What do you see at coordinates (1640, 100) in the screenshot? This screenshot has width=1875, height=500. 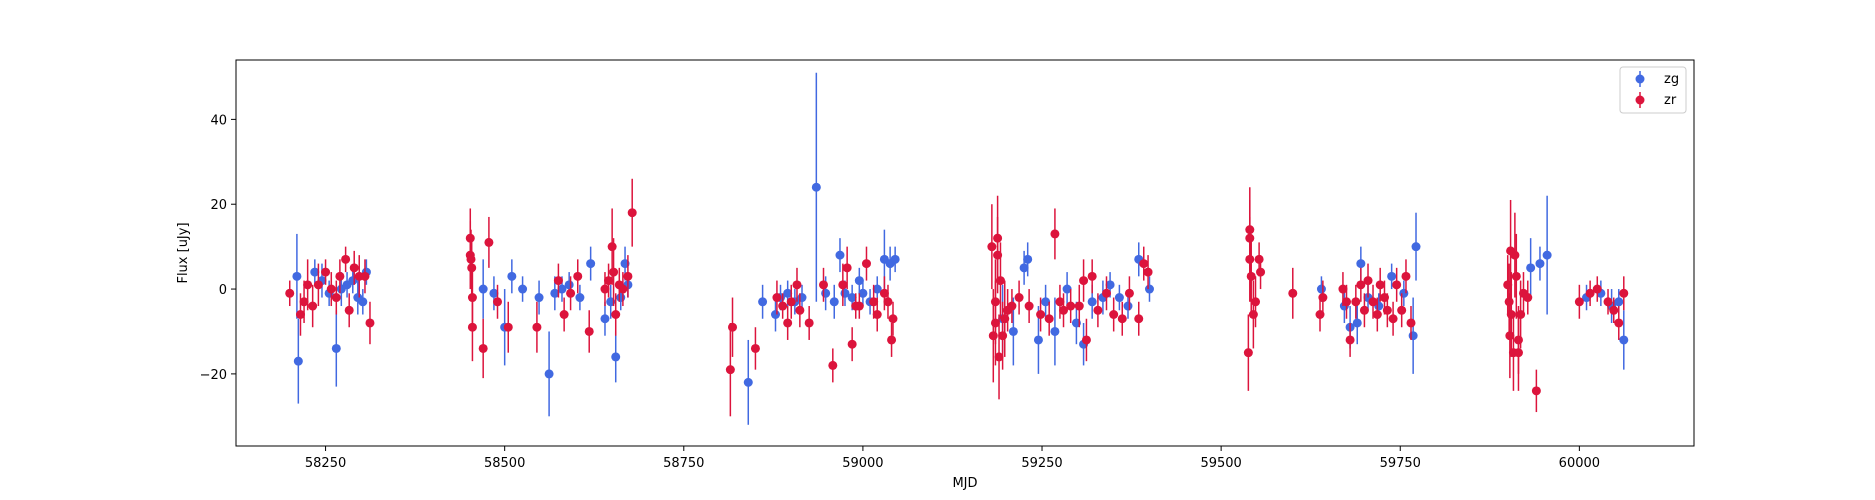 I see `legend-marker-zr` at bounding box center [1640, 100].